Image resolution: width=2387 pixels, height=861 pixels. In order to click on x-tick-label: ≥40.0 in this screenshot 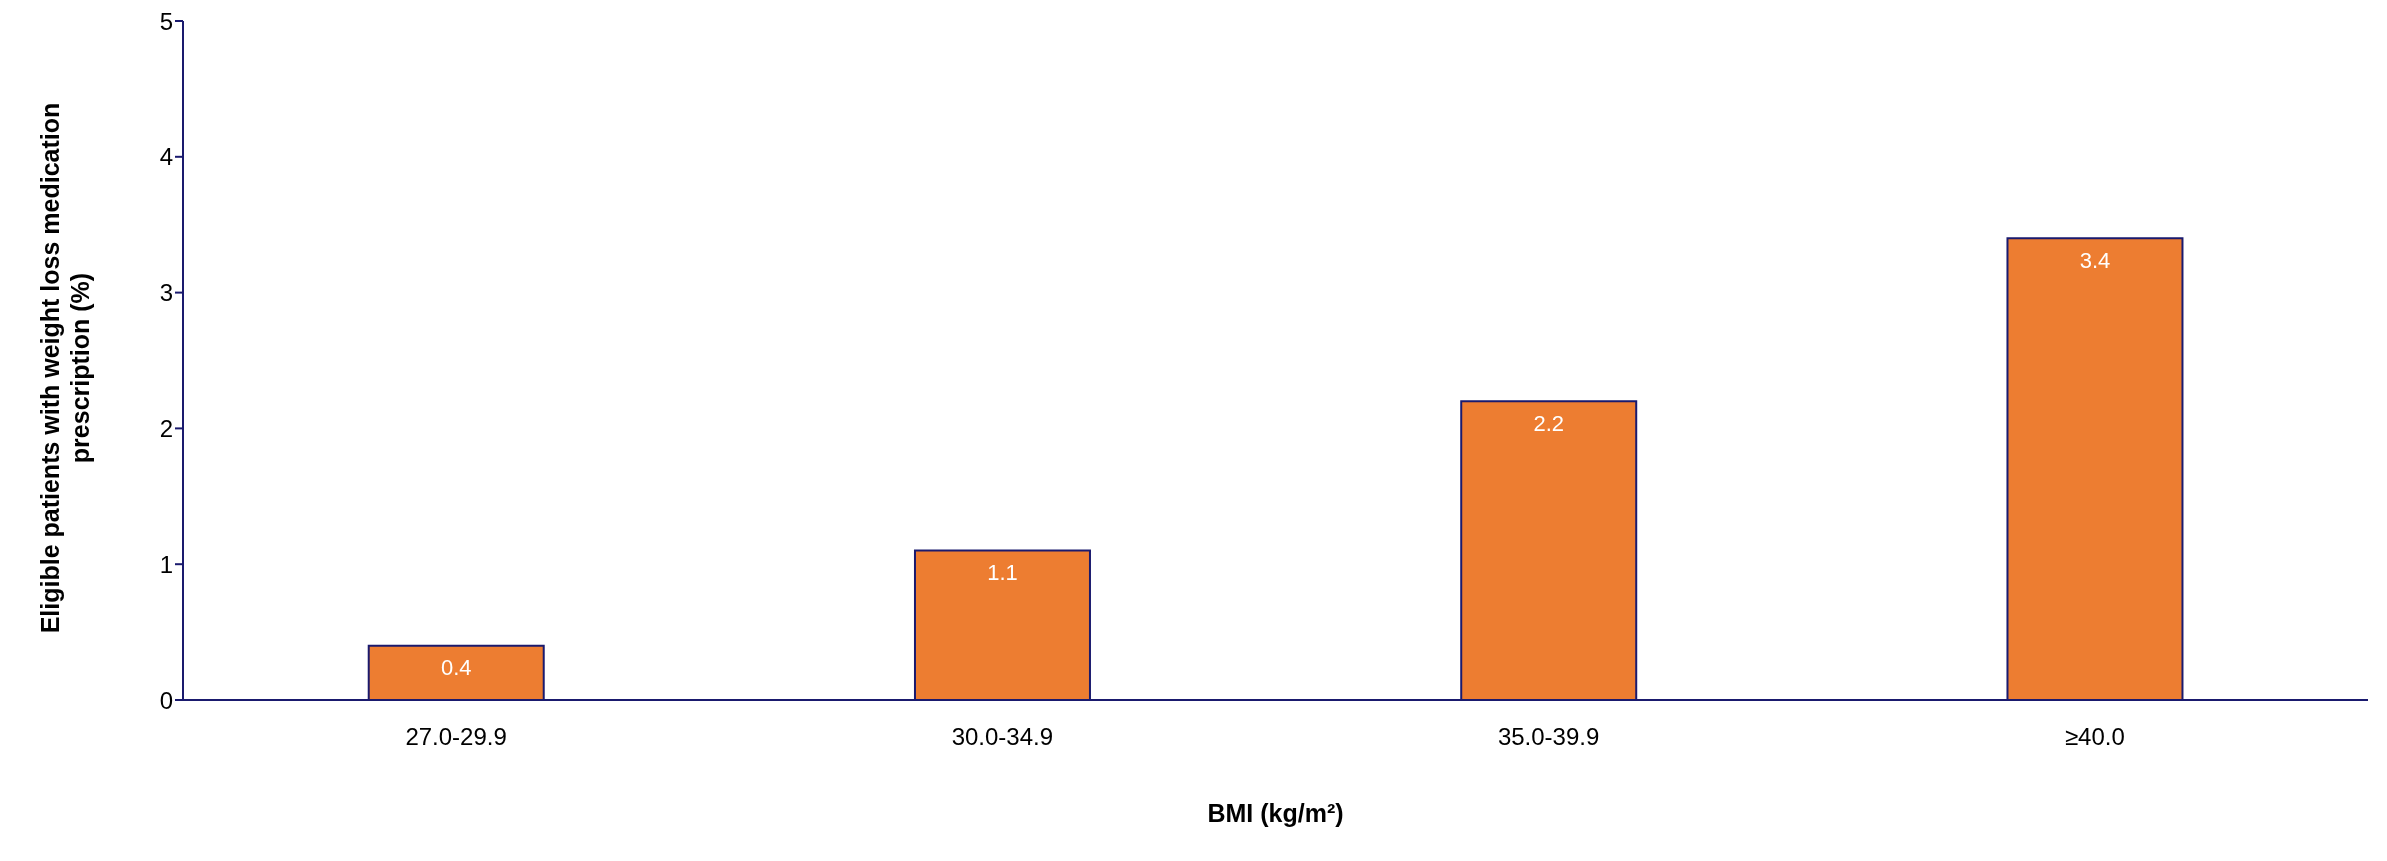, I will do `click(2094, 737)`.